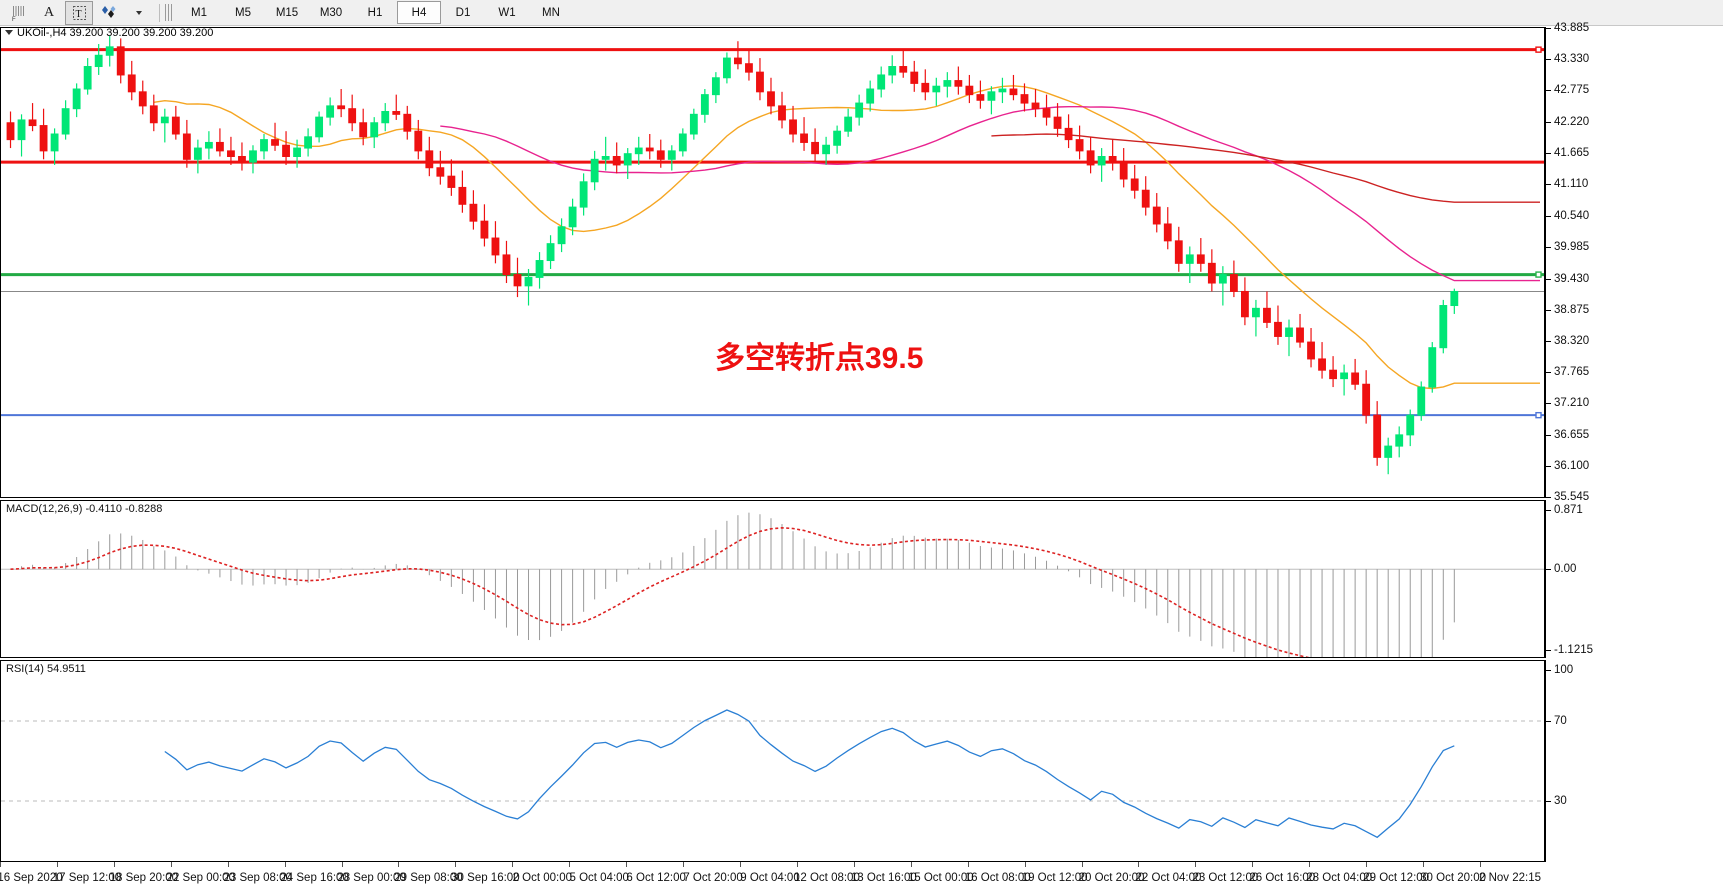  Describe the element at coordinates (819, 358) in the screenshot. I see `chart-annotation-text: 多空转折点39.5` at that location.